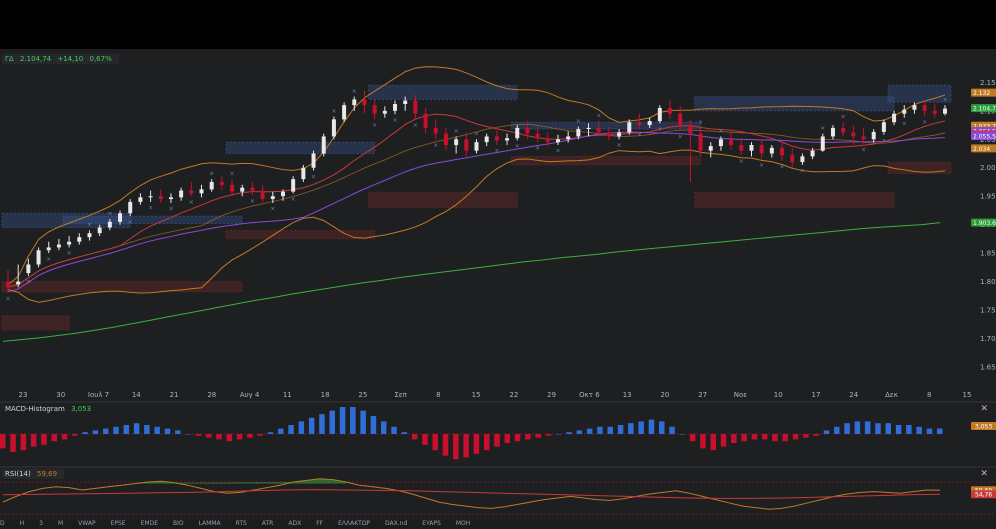  What do you see at coordinates (984, 409) in the screenshot?
I see `close-macd-icon: ✕` at bounding box center [984, 409].